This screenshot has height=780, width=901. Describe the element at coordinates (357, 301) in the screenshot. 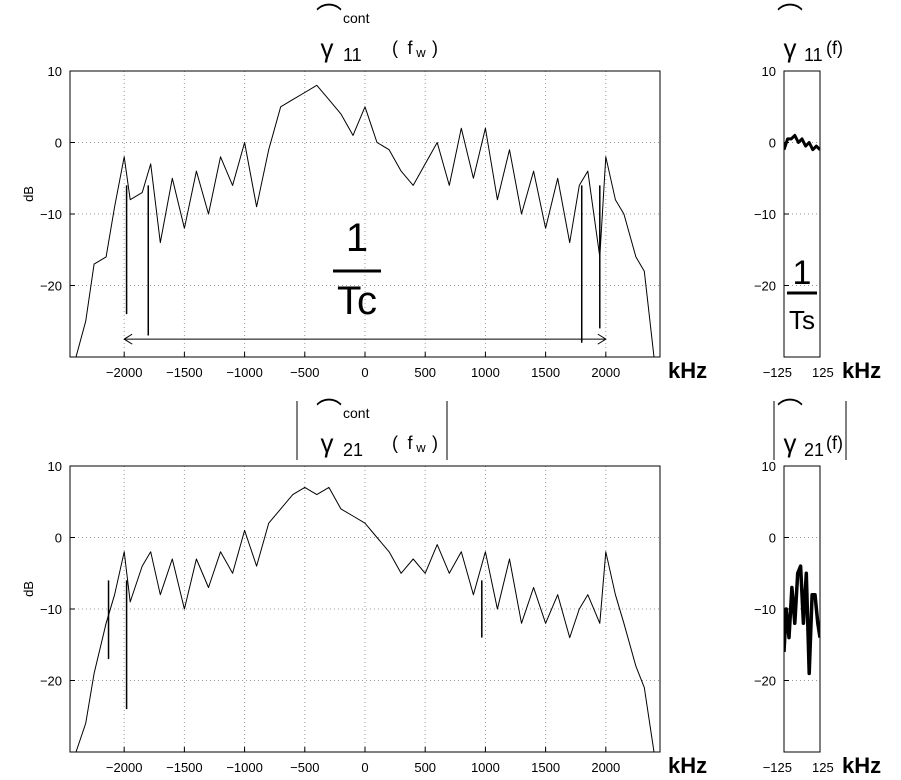

I see `fraction-denominator: Tc` at that location.